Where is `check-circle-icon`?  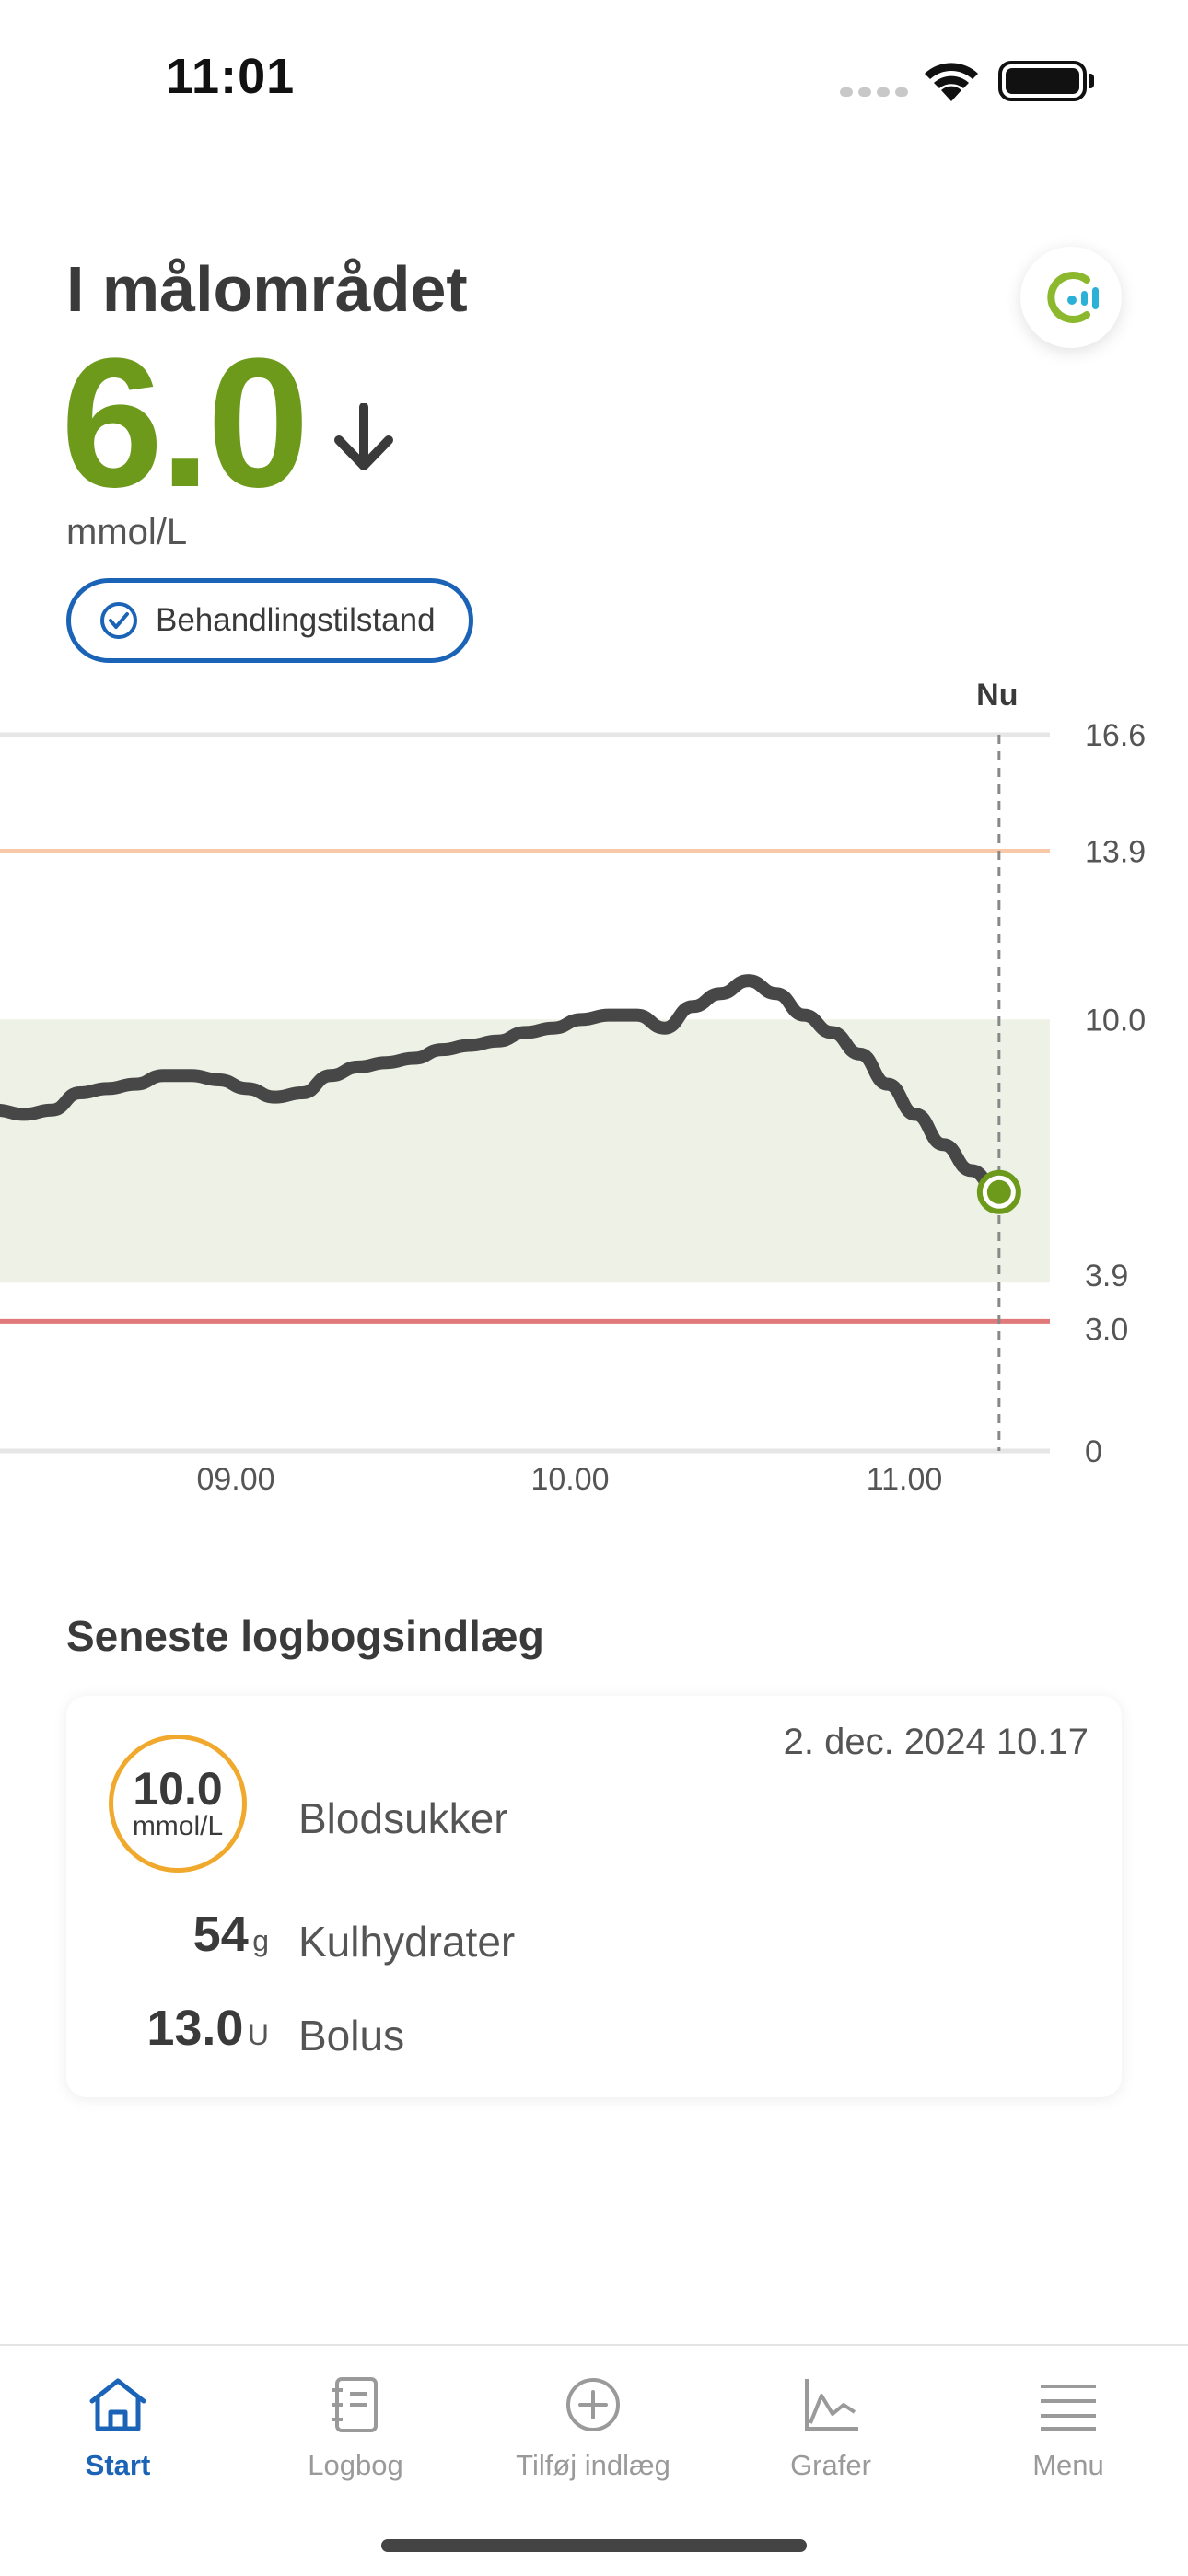 check-circle-icon is located at coordinates (119, 620).